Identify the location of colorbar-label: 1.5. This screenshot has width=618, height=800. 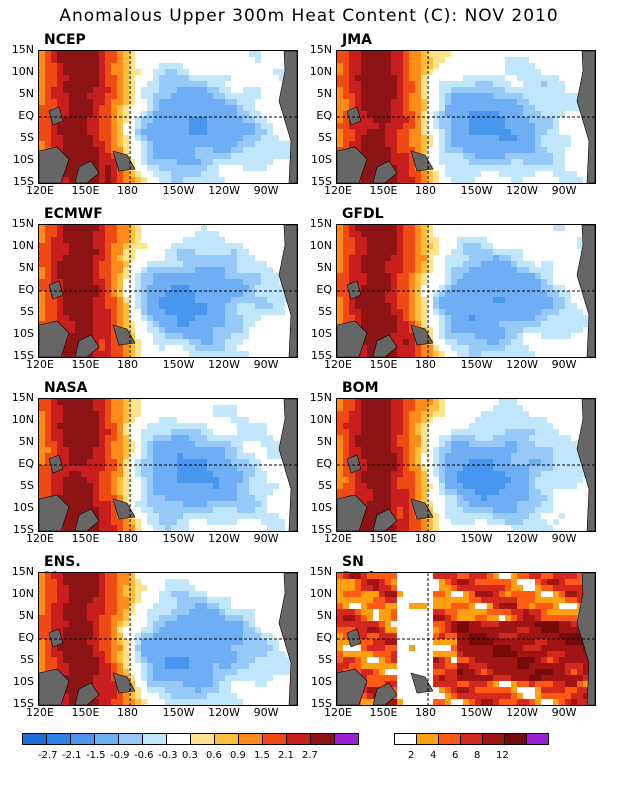
(262, 755).